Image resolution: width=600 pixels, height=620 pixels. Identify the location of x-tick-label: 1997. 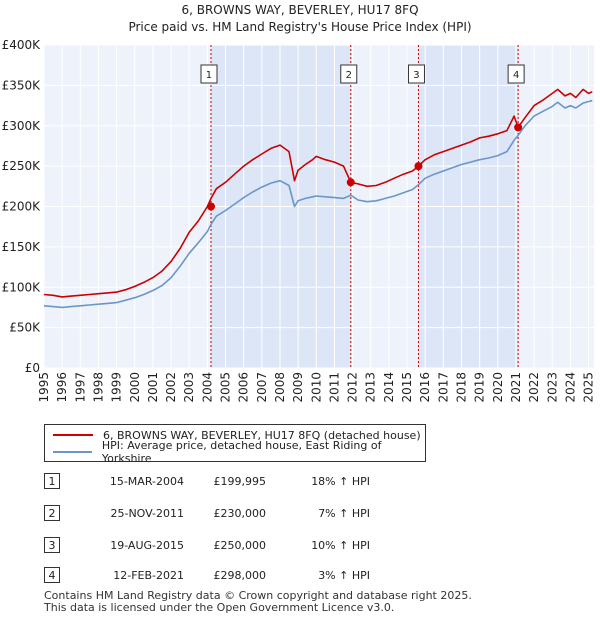
(80, 387).